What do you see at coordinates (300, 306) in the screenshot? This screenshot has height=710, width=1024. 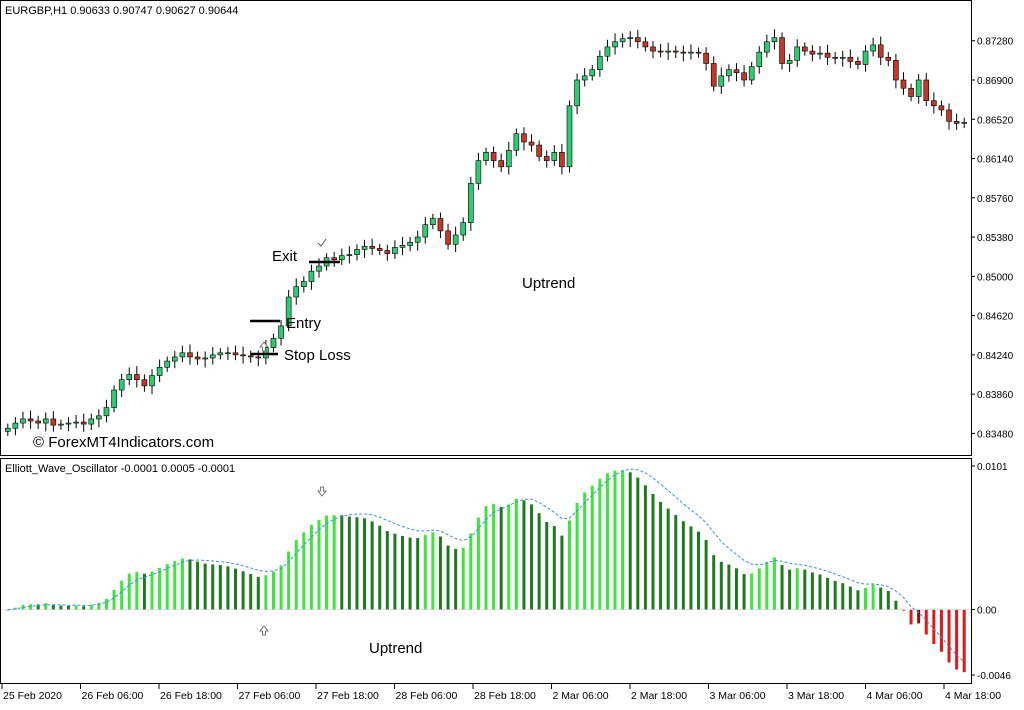 I see `trade-annotations: Exit Entry Stop Loss` at bounding box center [300, 306].